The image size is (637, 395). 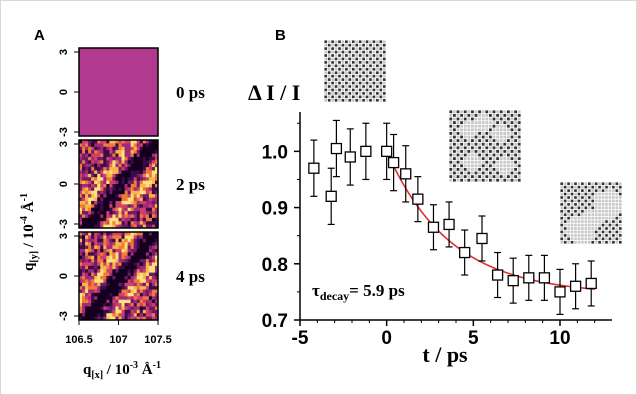 What do you see at coordinates (418, 199) in the screenshot?
I see `square-marker` at bounding box center [418, 199].